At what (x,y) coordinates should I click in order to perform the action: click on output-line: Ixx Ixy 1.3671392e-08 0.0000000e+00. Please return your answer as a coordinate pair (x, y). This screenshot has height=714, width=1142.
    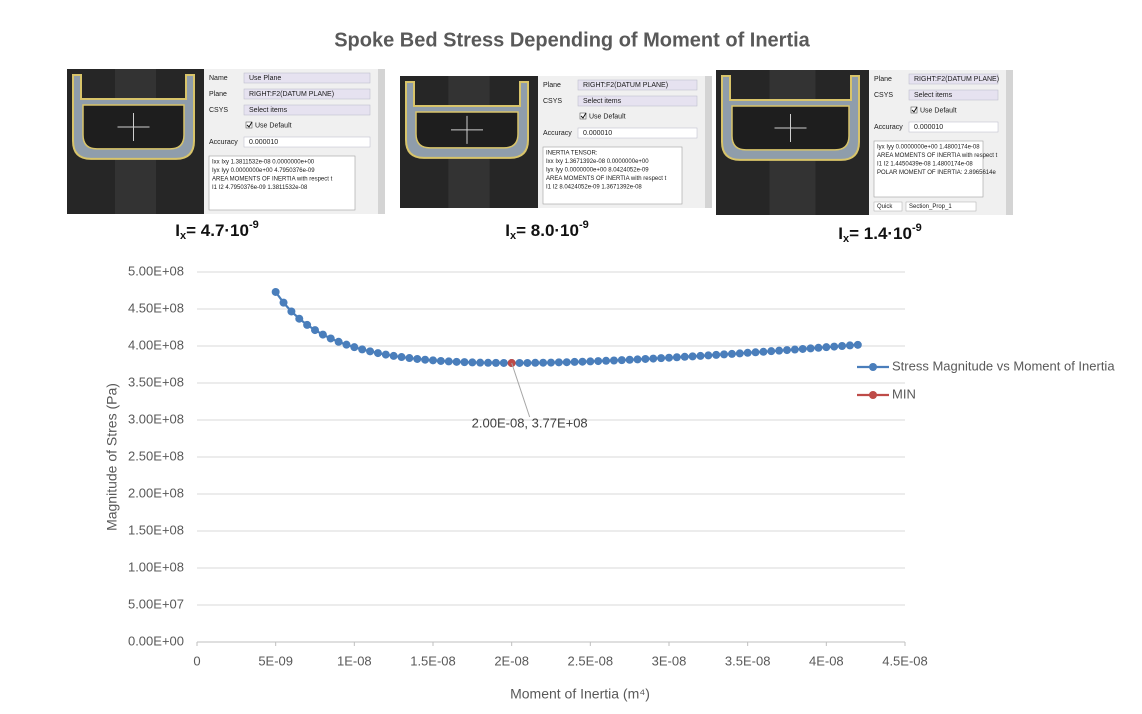
    Looking at the image, I should click on (597, 162).